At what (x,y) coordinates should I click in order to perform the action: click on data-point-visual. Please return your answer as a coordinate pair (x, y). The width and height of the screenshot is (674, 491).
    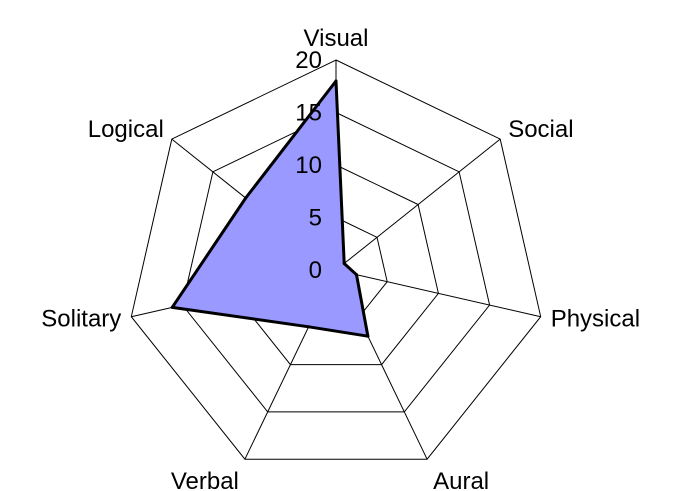
    Looking at the image, I should click on (336, 81).